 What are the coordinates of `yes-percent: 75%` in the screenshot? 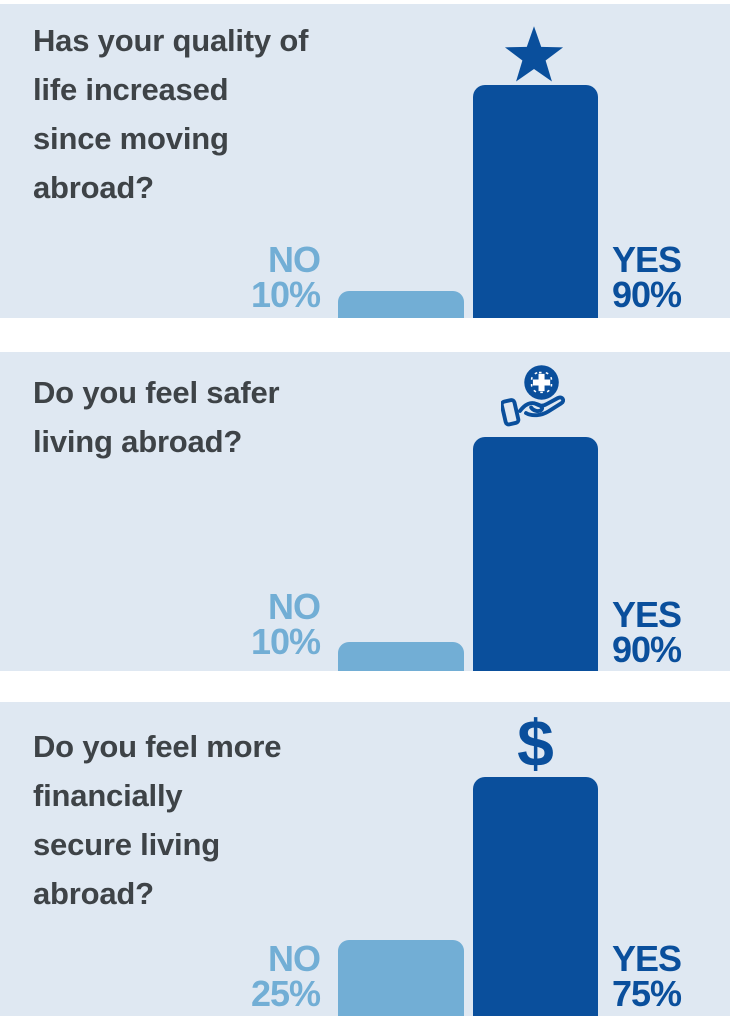 It's located at (647, 993).